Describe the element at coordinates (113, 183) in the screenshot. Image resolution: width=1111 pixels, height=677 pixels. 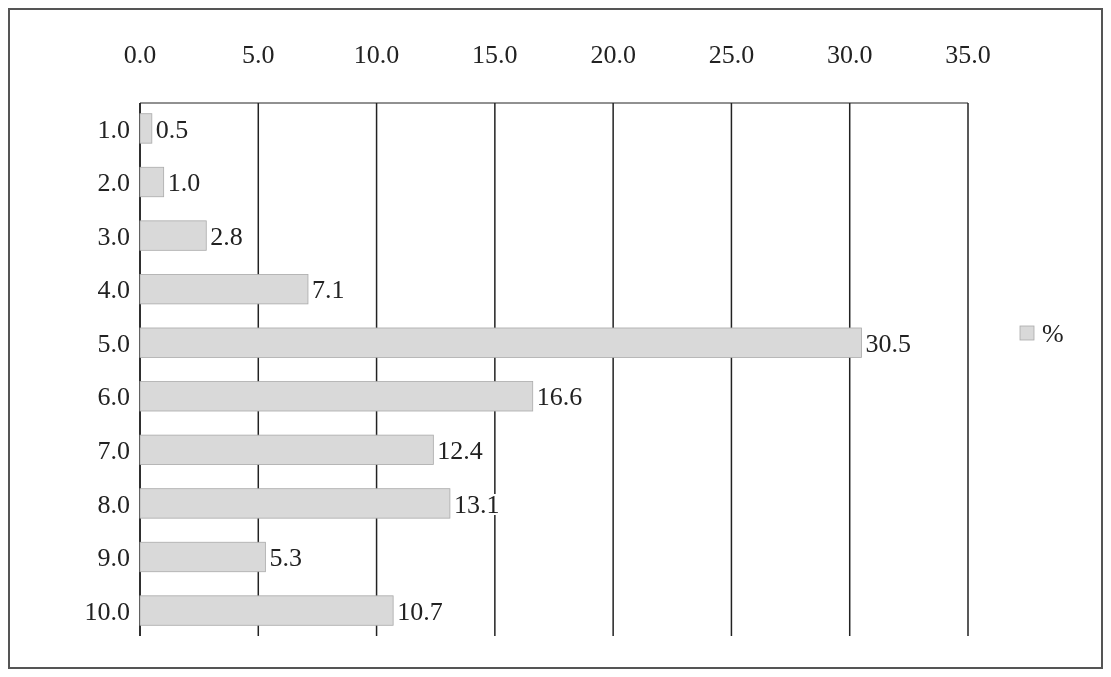
I see `y-tick-label: 2.0` at that location.